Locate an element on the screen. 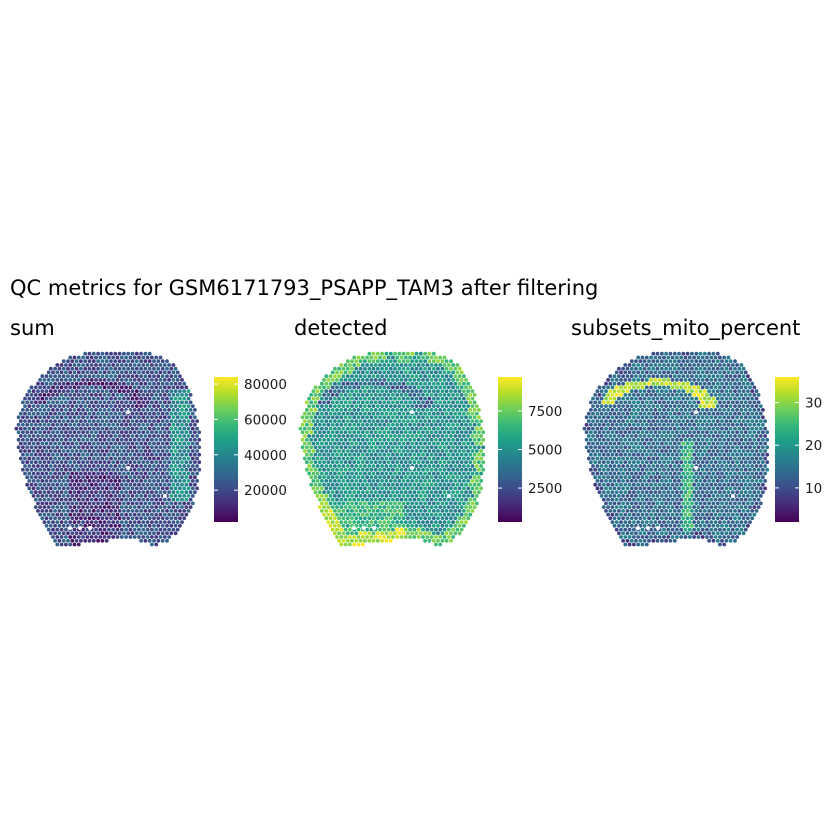  panel-title-detected: detected is located at coordinates (341, 328).